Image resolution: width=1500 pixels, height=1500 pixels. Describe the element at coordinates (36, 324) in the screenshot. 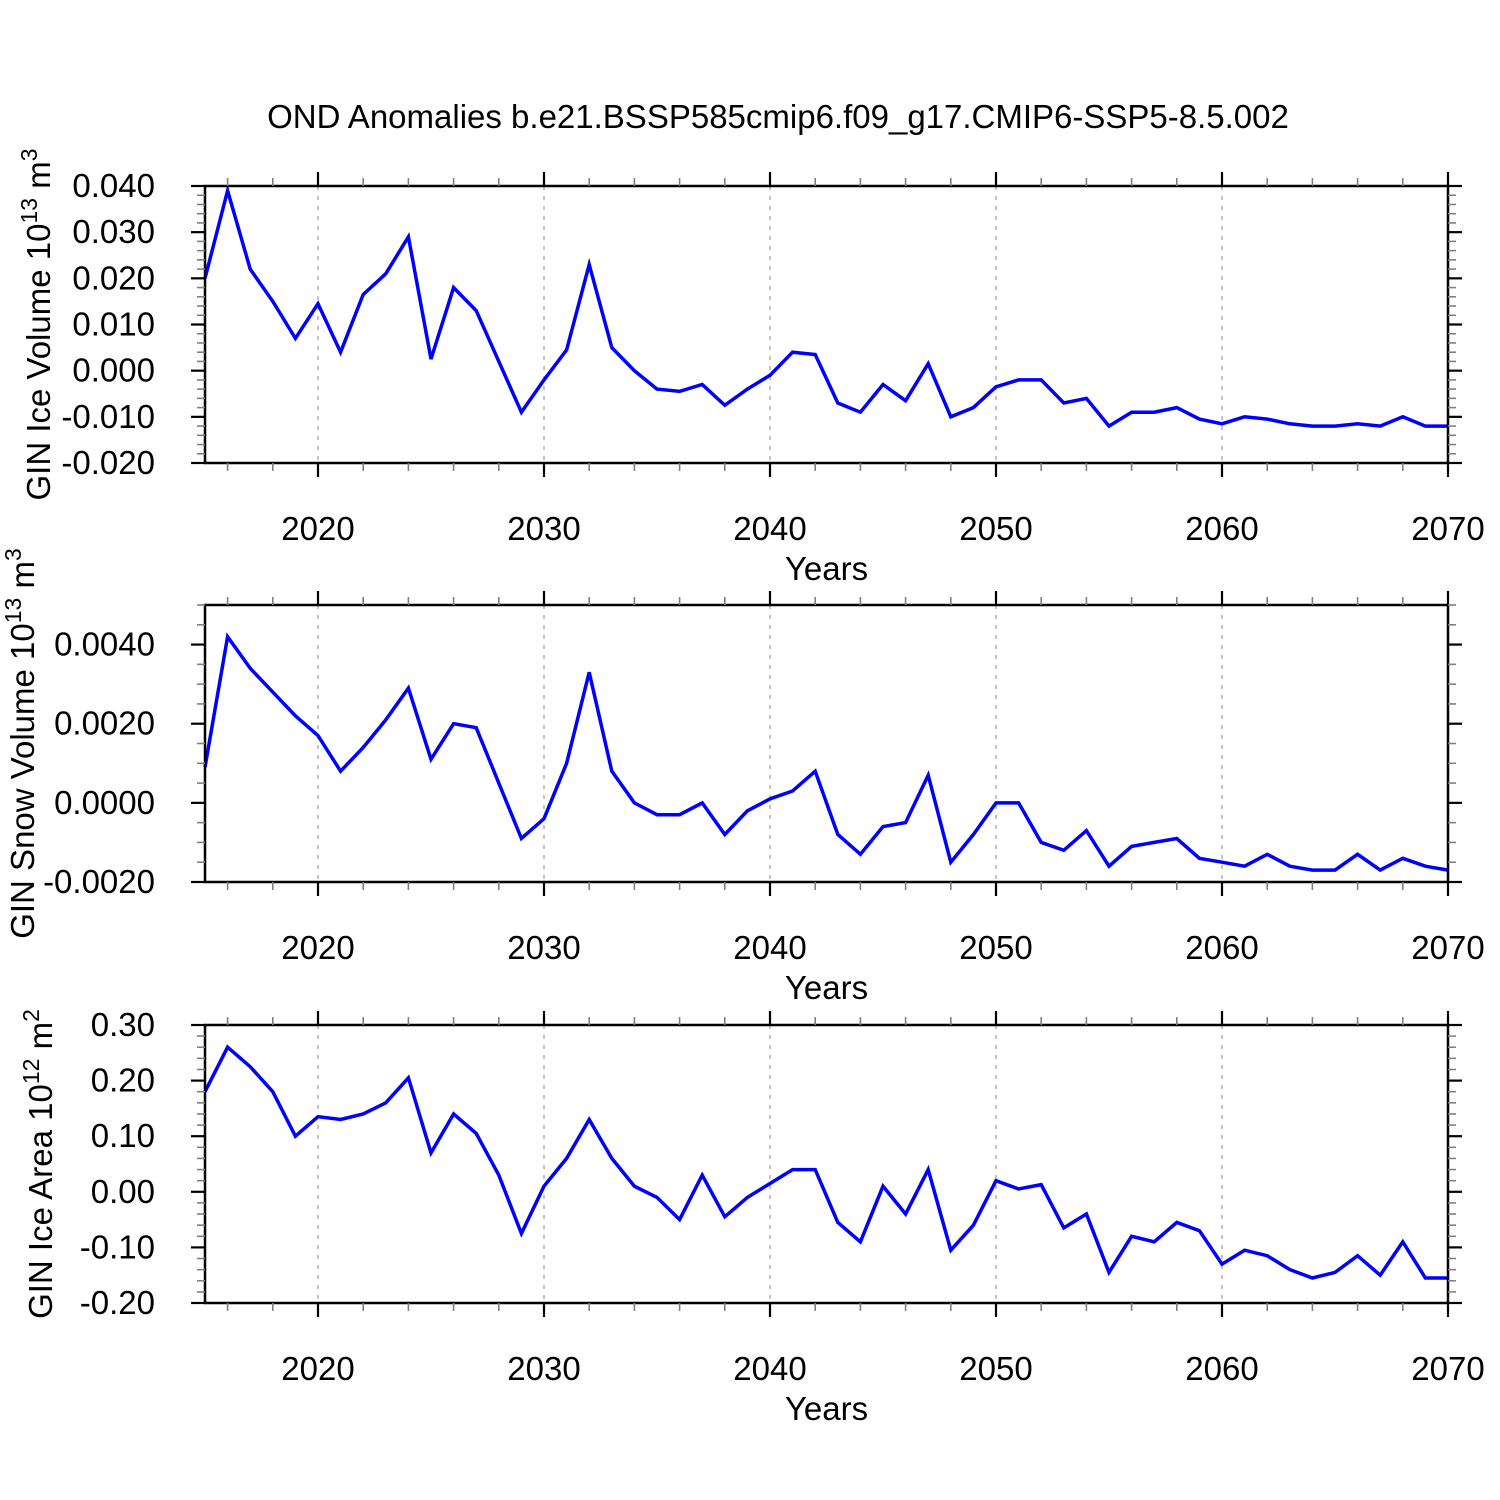

I see `y-axis-title: GIN Ice Volume 1013 m3` at that location.